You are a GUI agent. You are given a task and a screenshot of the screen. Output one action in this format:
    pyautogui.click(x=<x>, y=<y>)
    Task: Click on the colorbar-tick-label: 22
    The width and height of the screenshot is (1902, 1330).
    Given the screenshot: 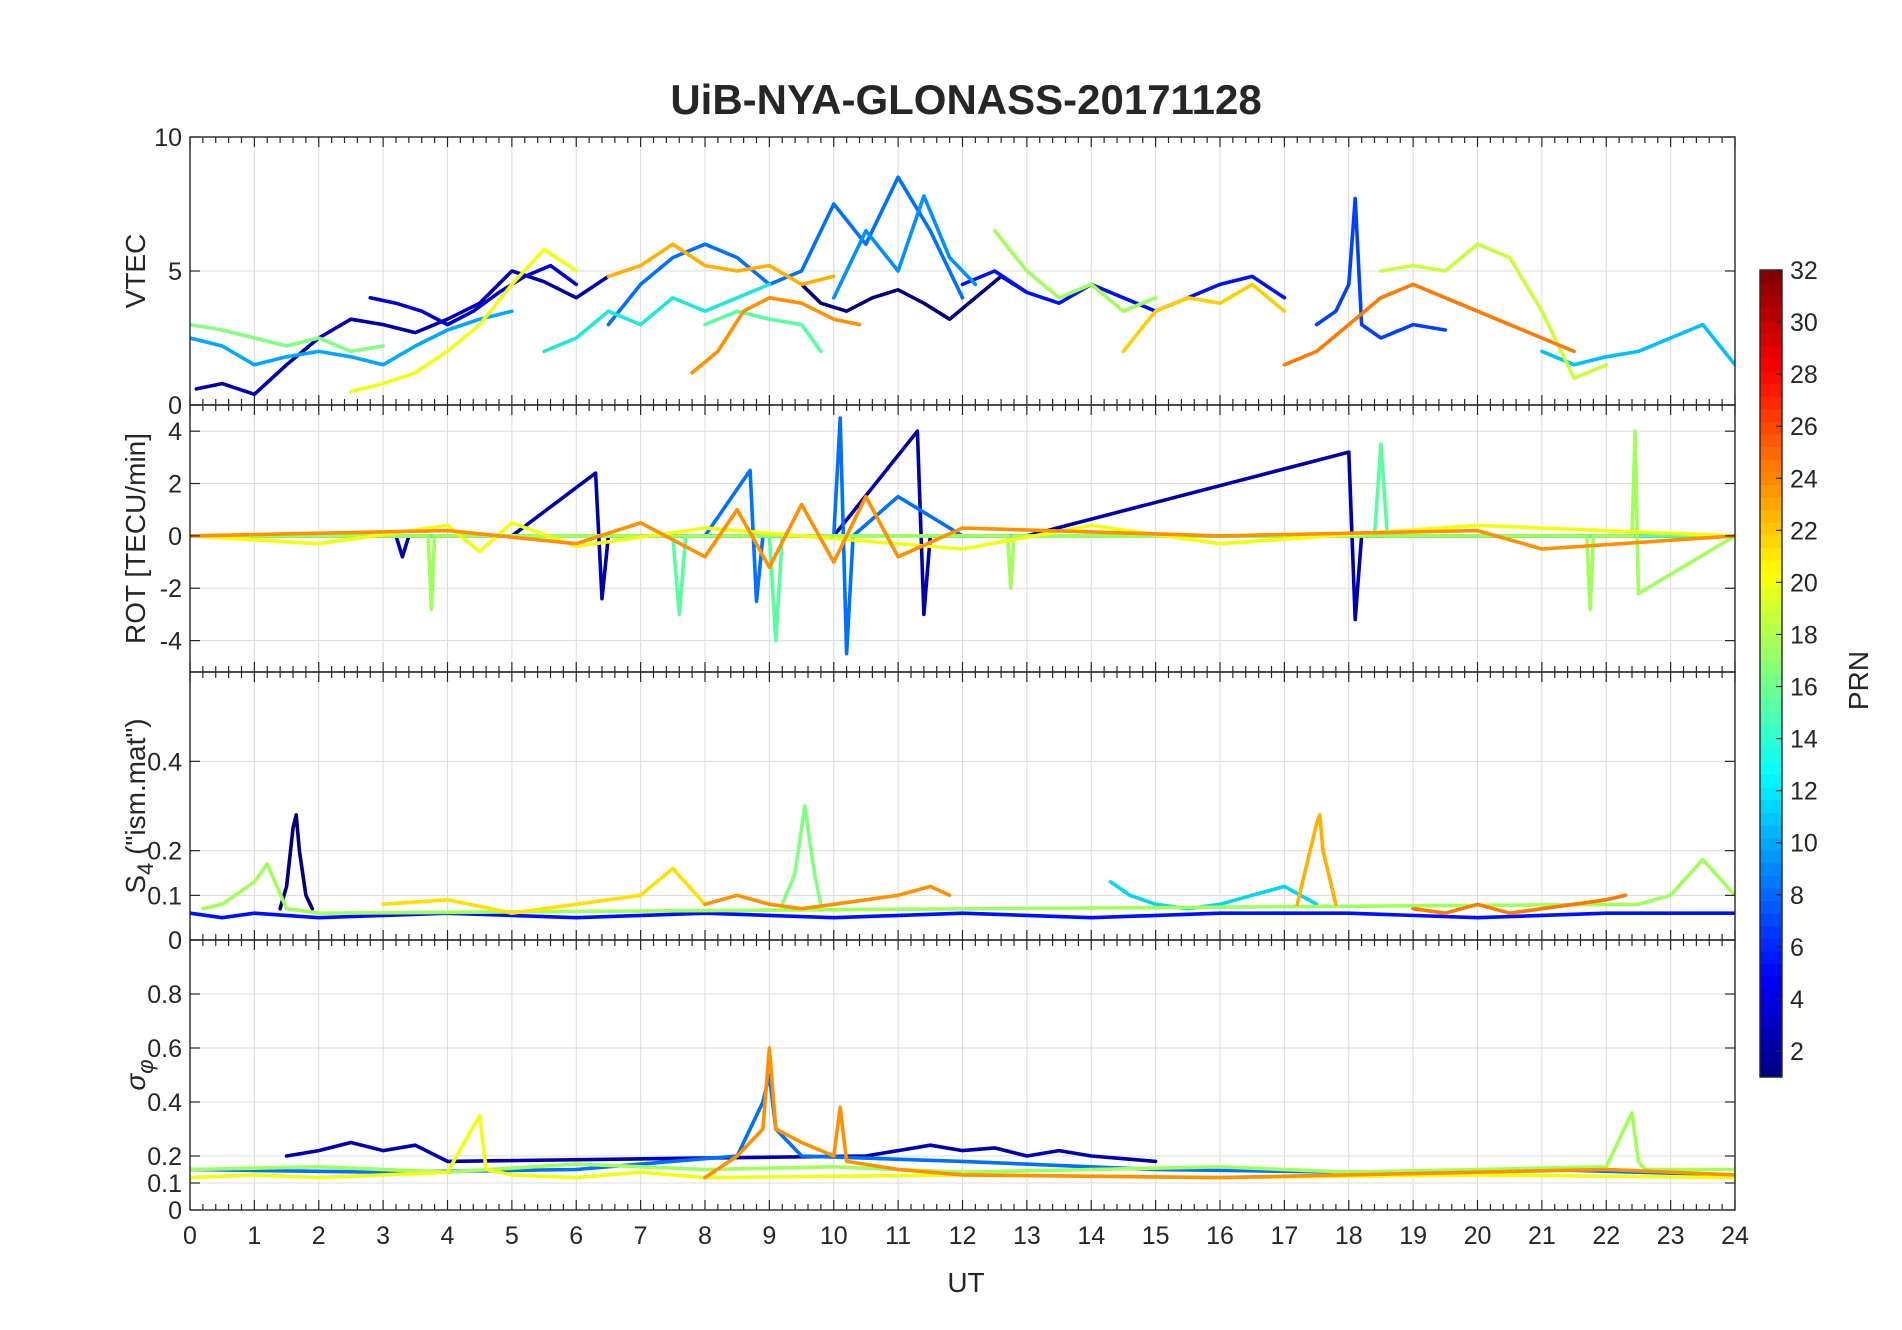 What is the action you would take?
    pyautogui.click(x=1804, y=531)
    